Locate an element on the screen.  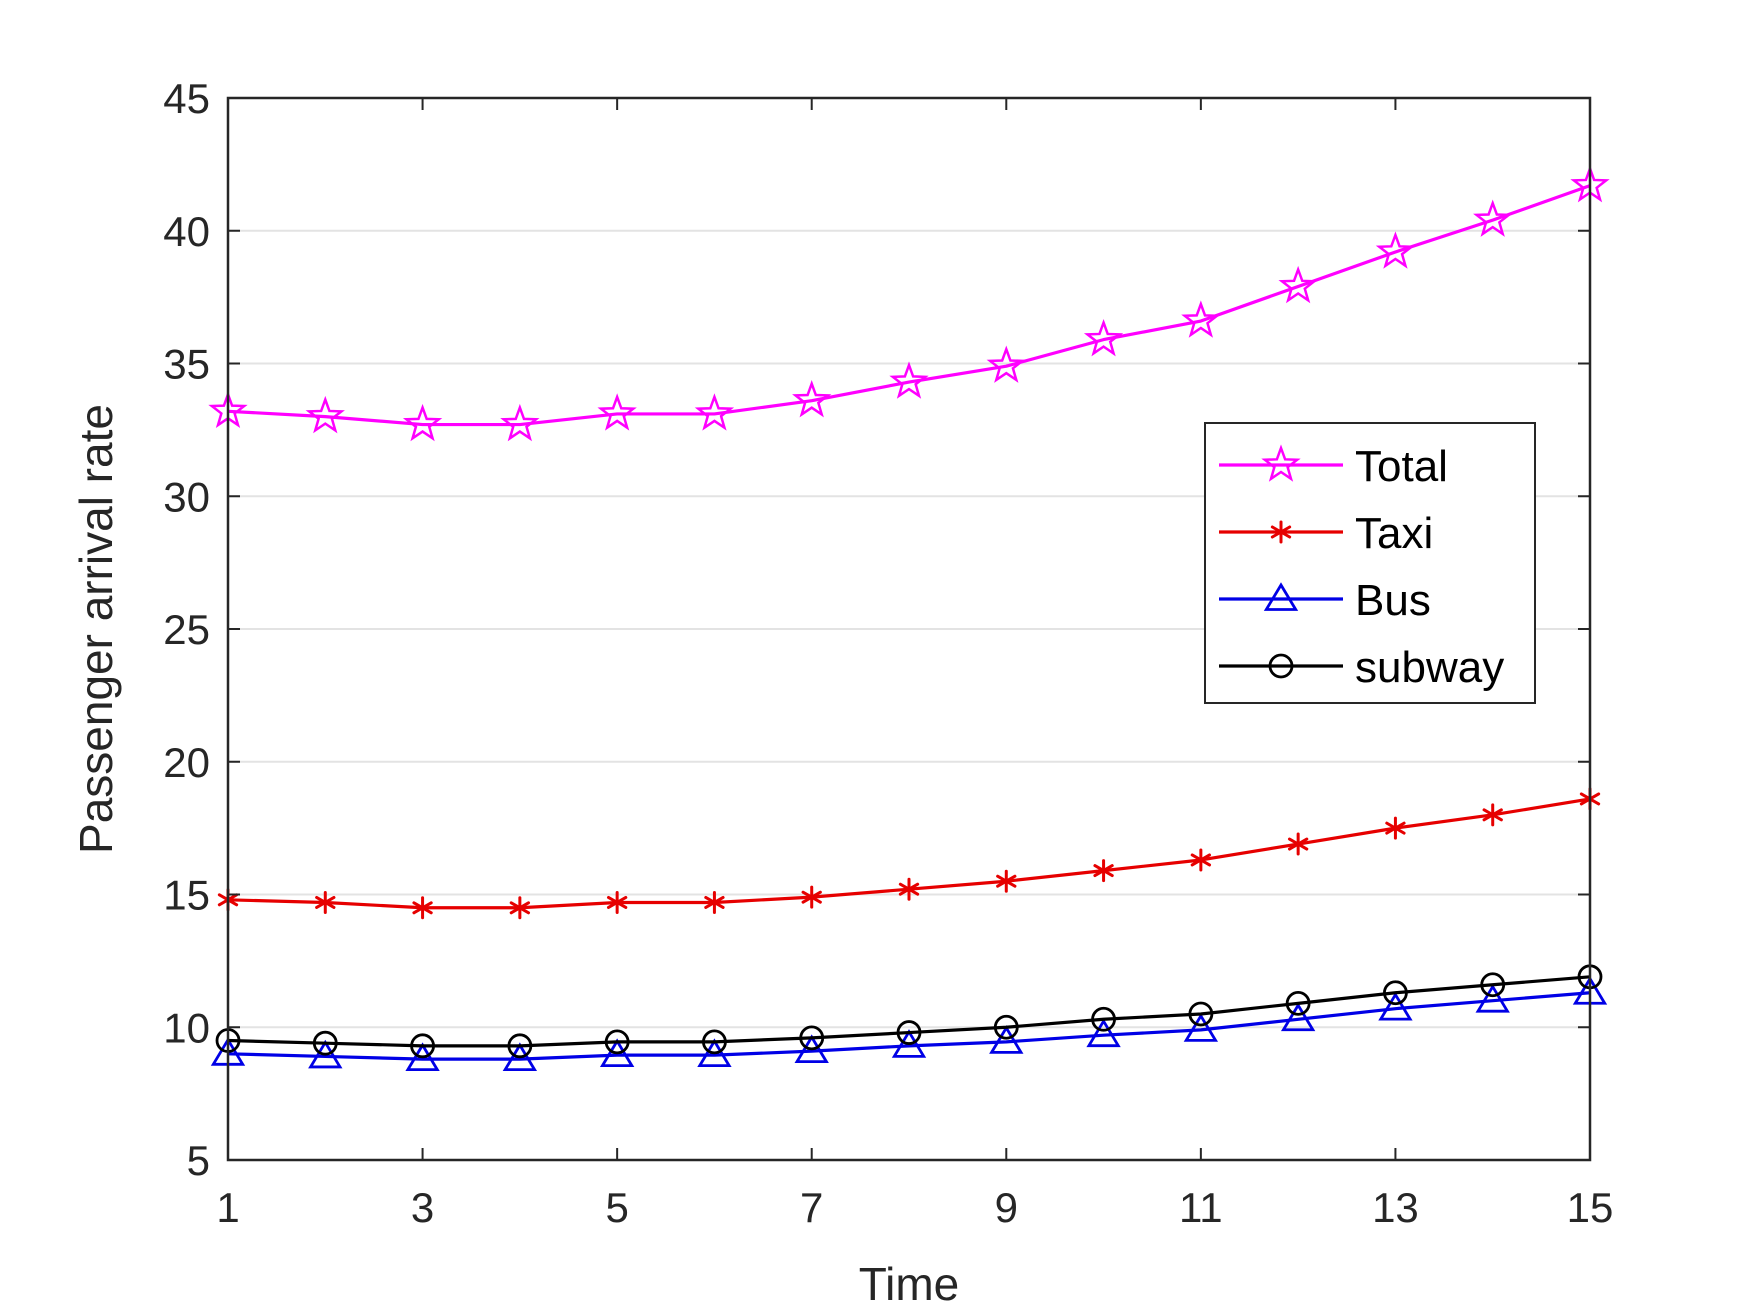
legend-item-bus: Bus is located at coordinates (1325, 600).